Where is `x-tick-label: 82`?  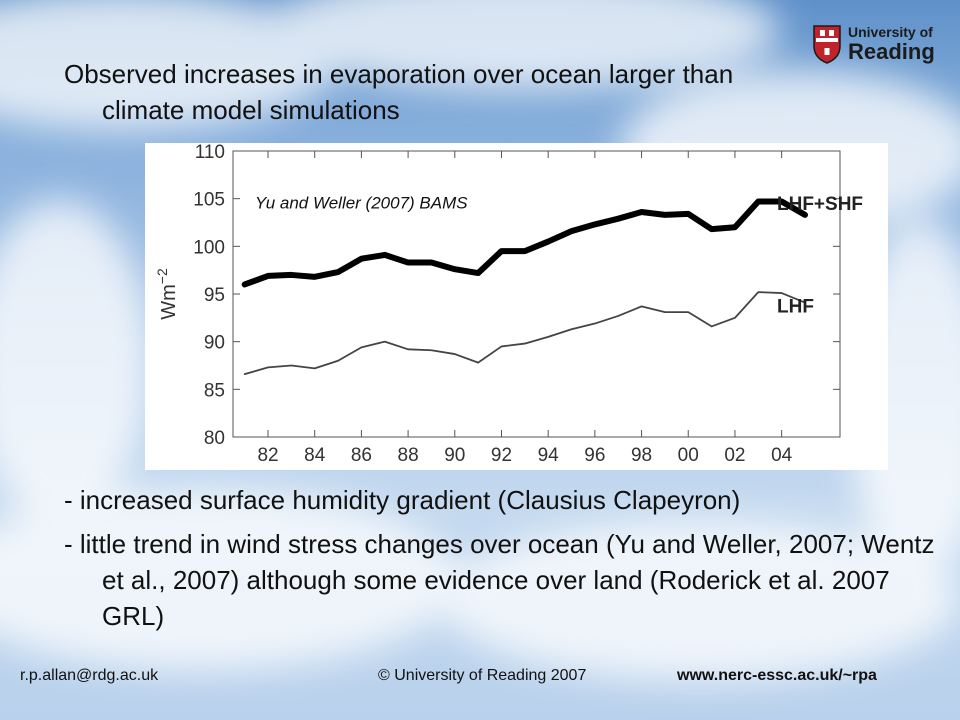 x-tick-label: 82 is located at coordinates (267, 455).